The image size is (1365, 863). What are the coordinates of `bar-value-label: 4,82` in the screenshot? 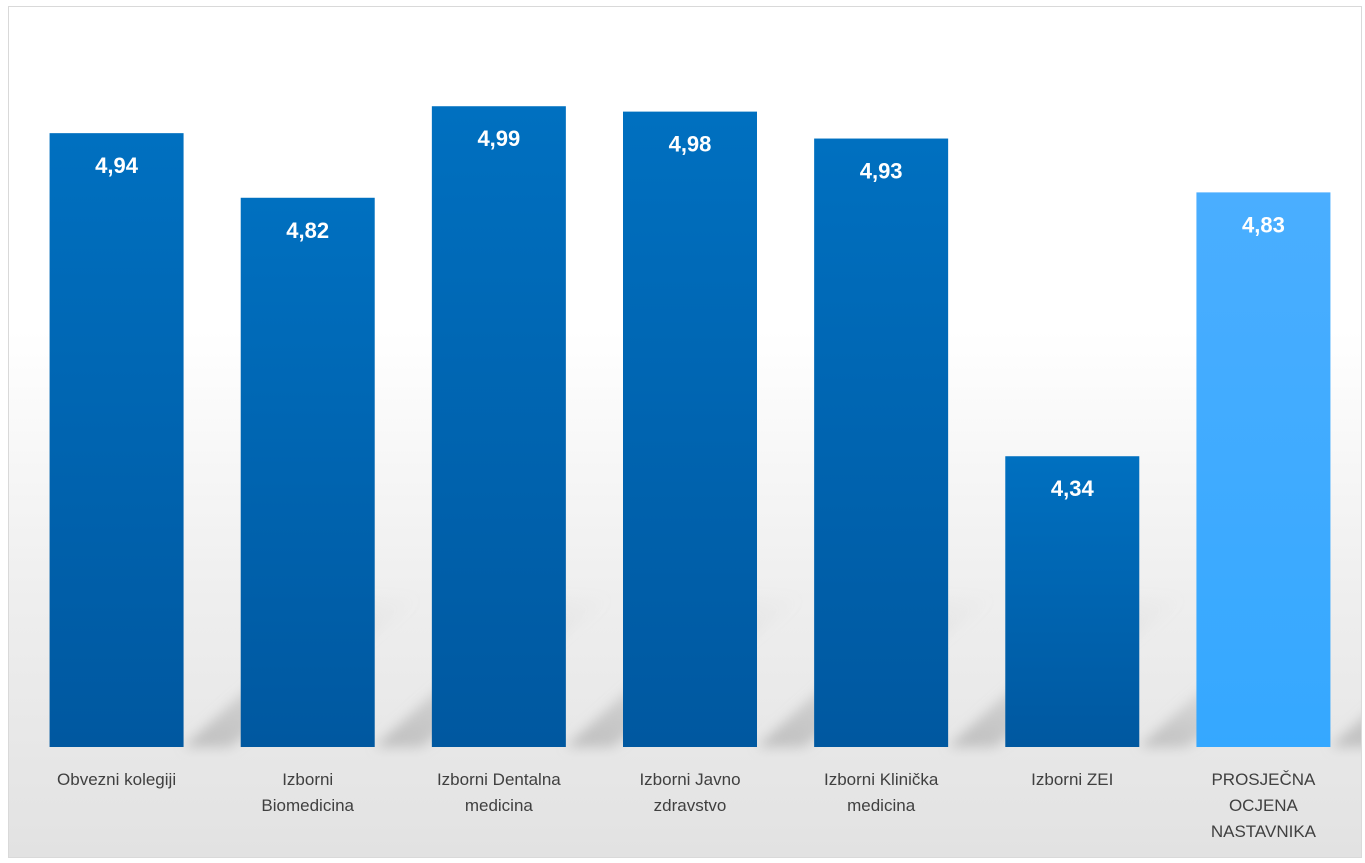 It's located at (307, 230).